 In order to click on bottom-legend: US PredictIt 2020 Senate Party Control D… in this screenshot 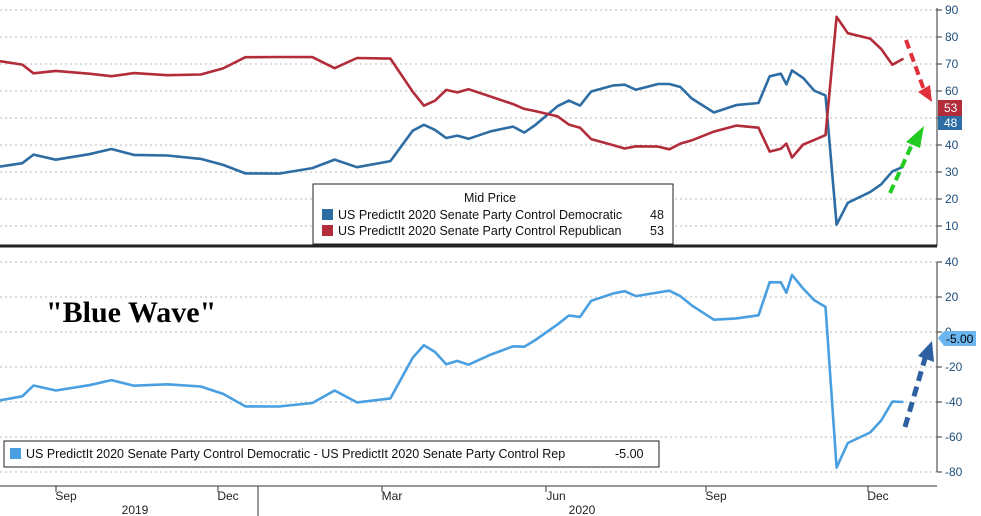, I will do `click(331, 454)`.